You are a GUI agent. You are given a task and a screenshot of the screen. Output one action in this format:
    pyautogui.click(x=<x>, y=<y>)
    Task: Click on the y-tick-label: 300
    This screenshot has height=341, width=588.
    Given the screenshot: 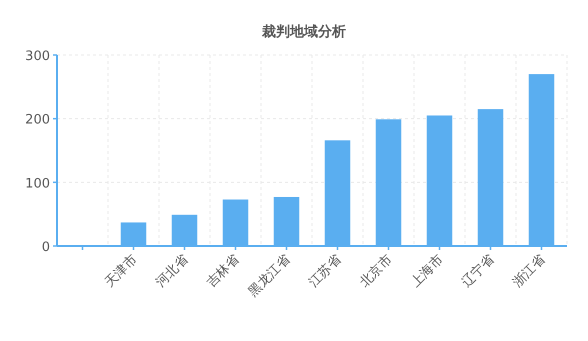 What is the action you would take?
    pyautogui.click(x=37, y=56)
    